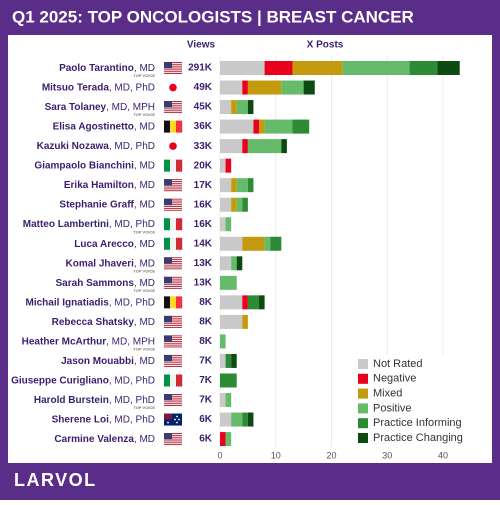 The image size is (500, 505). Describe the element at coordinates (97, 361) in the screenshot. I see `oncologist-name: Jason Mouabbi` at that location.